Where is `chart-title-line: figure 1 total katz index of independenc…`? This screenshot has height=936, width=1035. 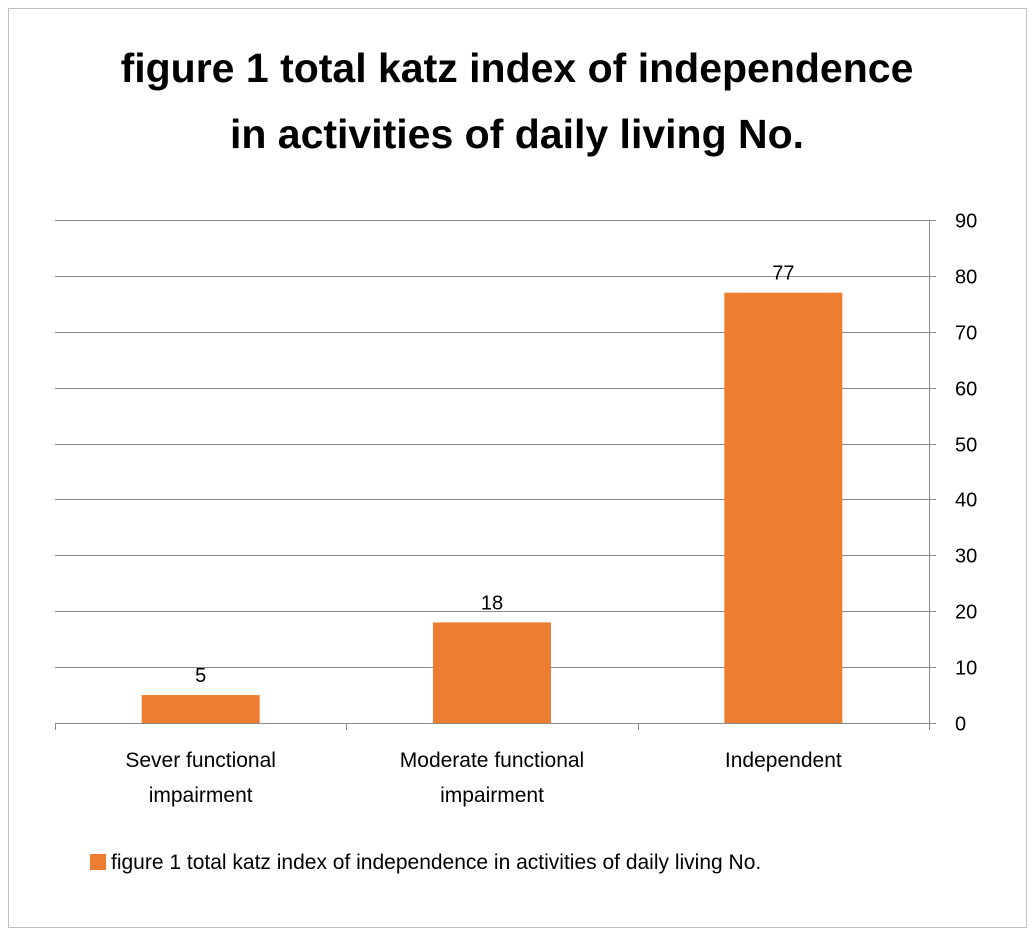
chart-title-line: figure 1 total katz index of independenc… is located at coordinates (517, 68).